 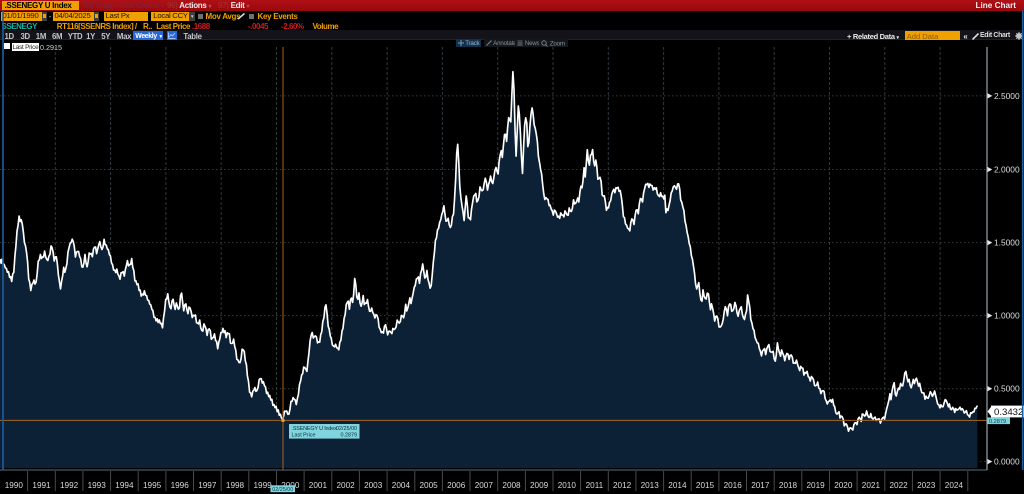 I want to click on svg-text: 1995, so click(x=152, y=485).